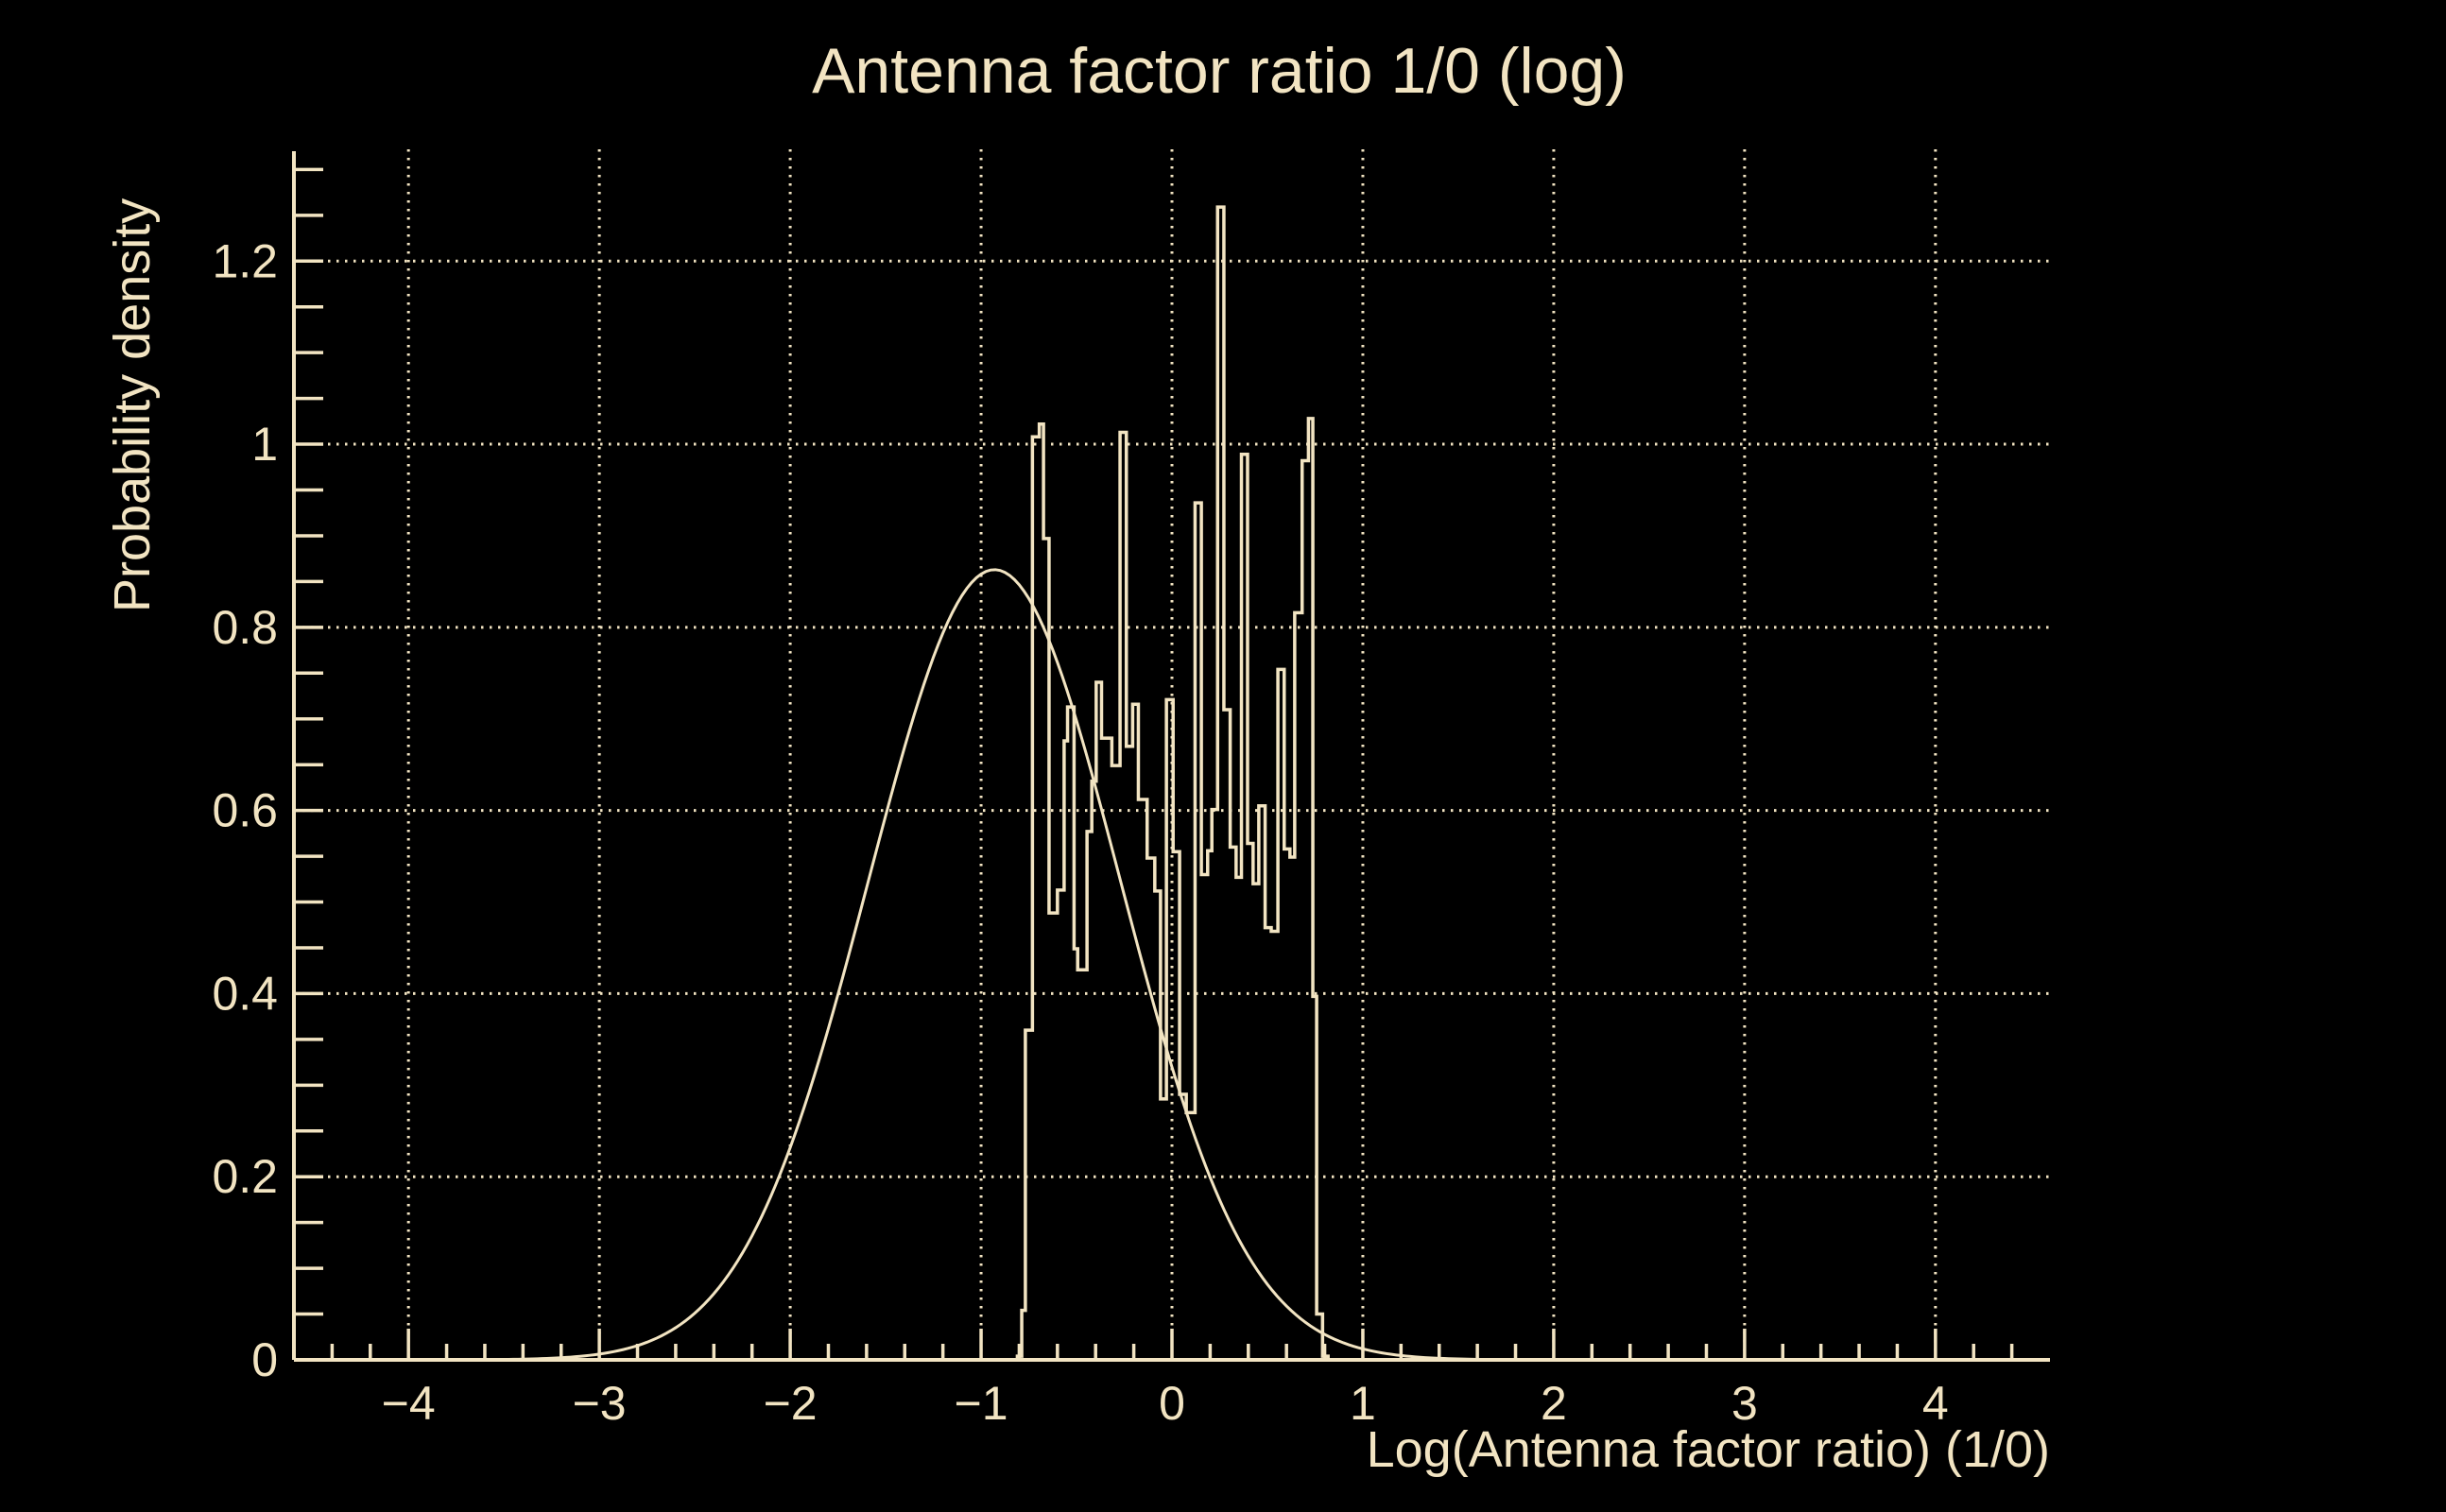 The height and width of the screenshot is (1512, 2446). I want to click on y-tick-label: 0.8, so click(245, 627).